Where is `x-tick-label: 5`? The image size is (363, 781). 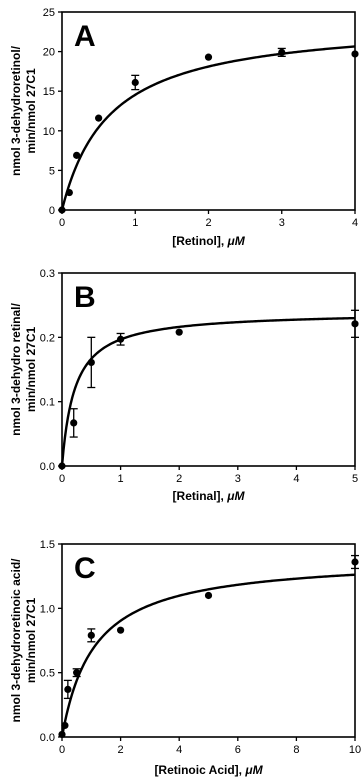
x-tick-label: 5 is located at coordinates (355, 479).